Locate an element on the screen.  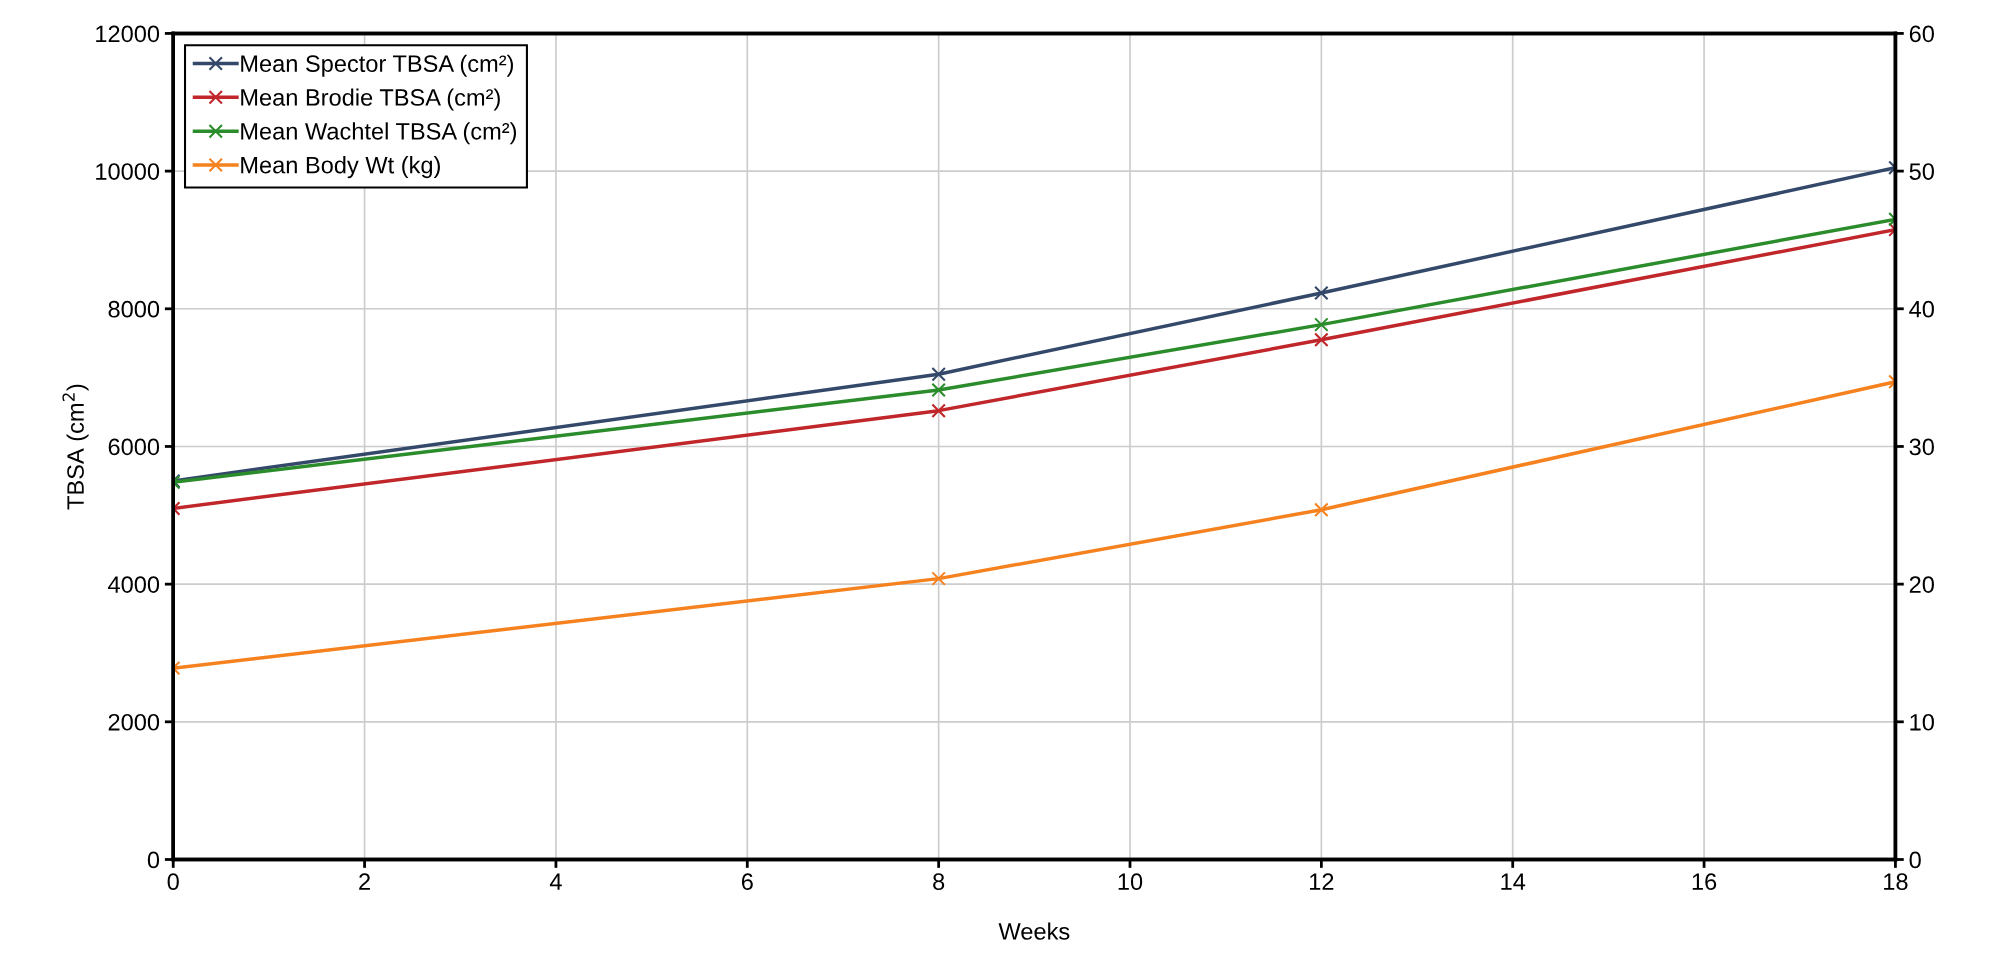
y2-tick-label: 60 is located at coordinates (1921, 34).